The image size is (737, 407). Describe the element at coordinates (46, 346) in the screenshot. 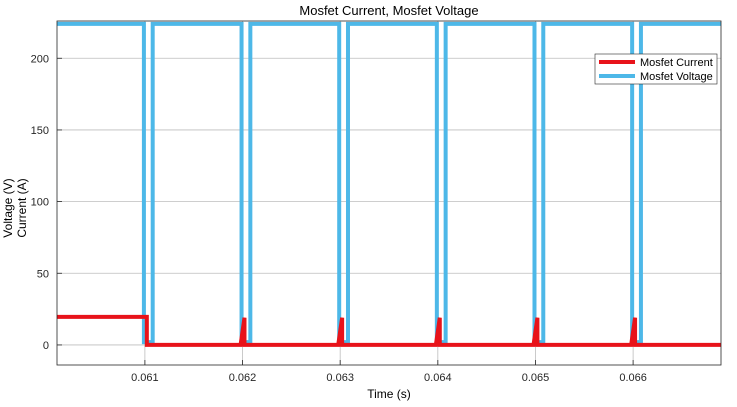

I see `y-tick-label: 0` at that location.